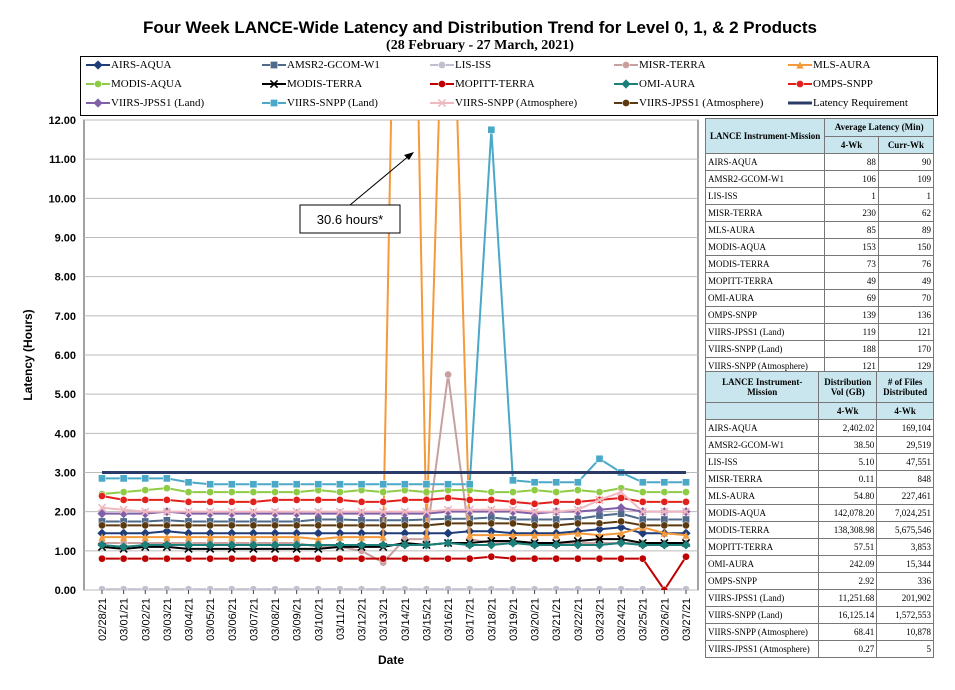 This screenshot has height=690, width=955. I want to click on y-tick-label: 0.00, so click(65, 591).